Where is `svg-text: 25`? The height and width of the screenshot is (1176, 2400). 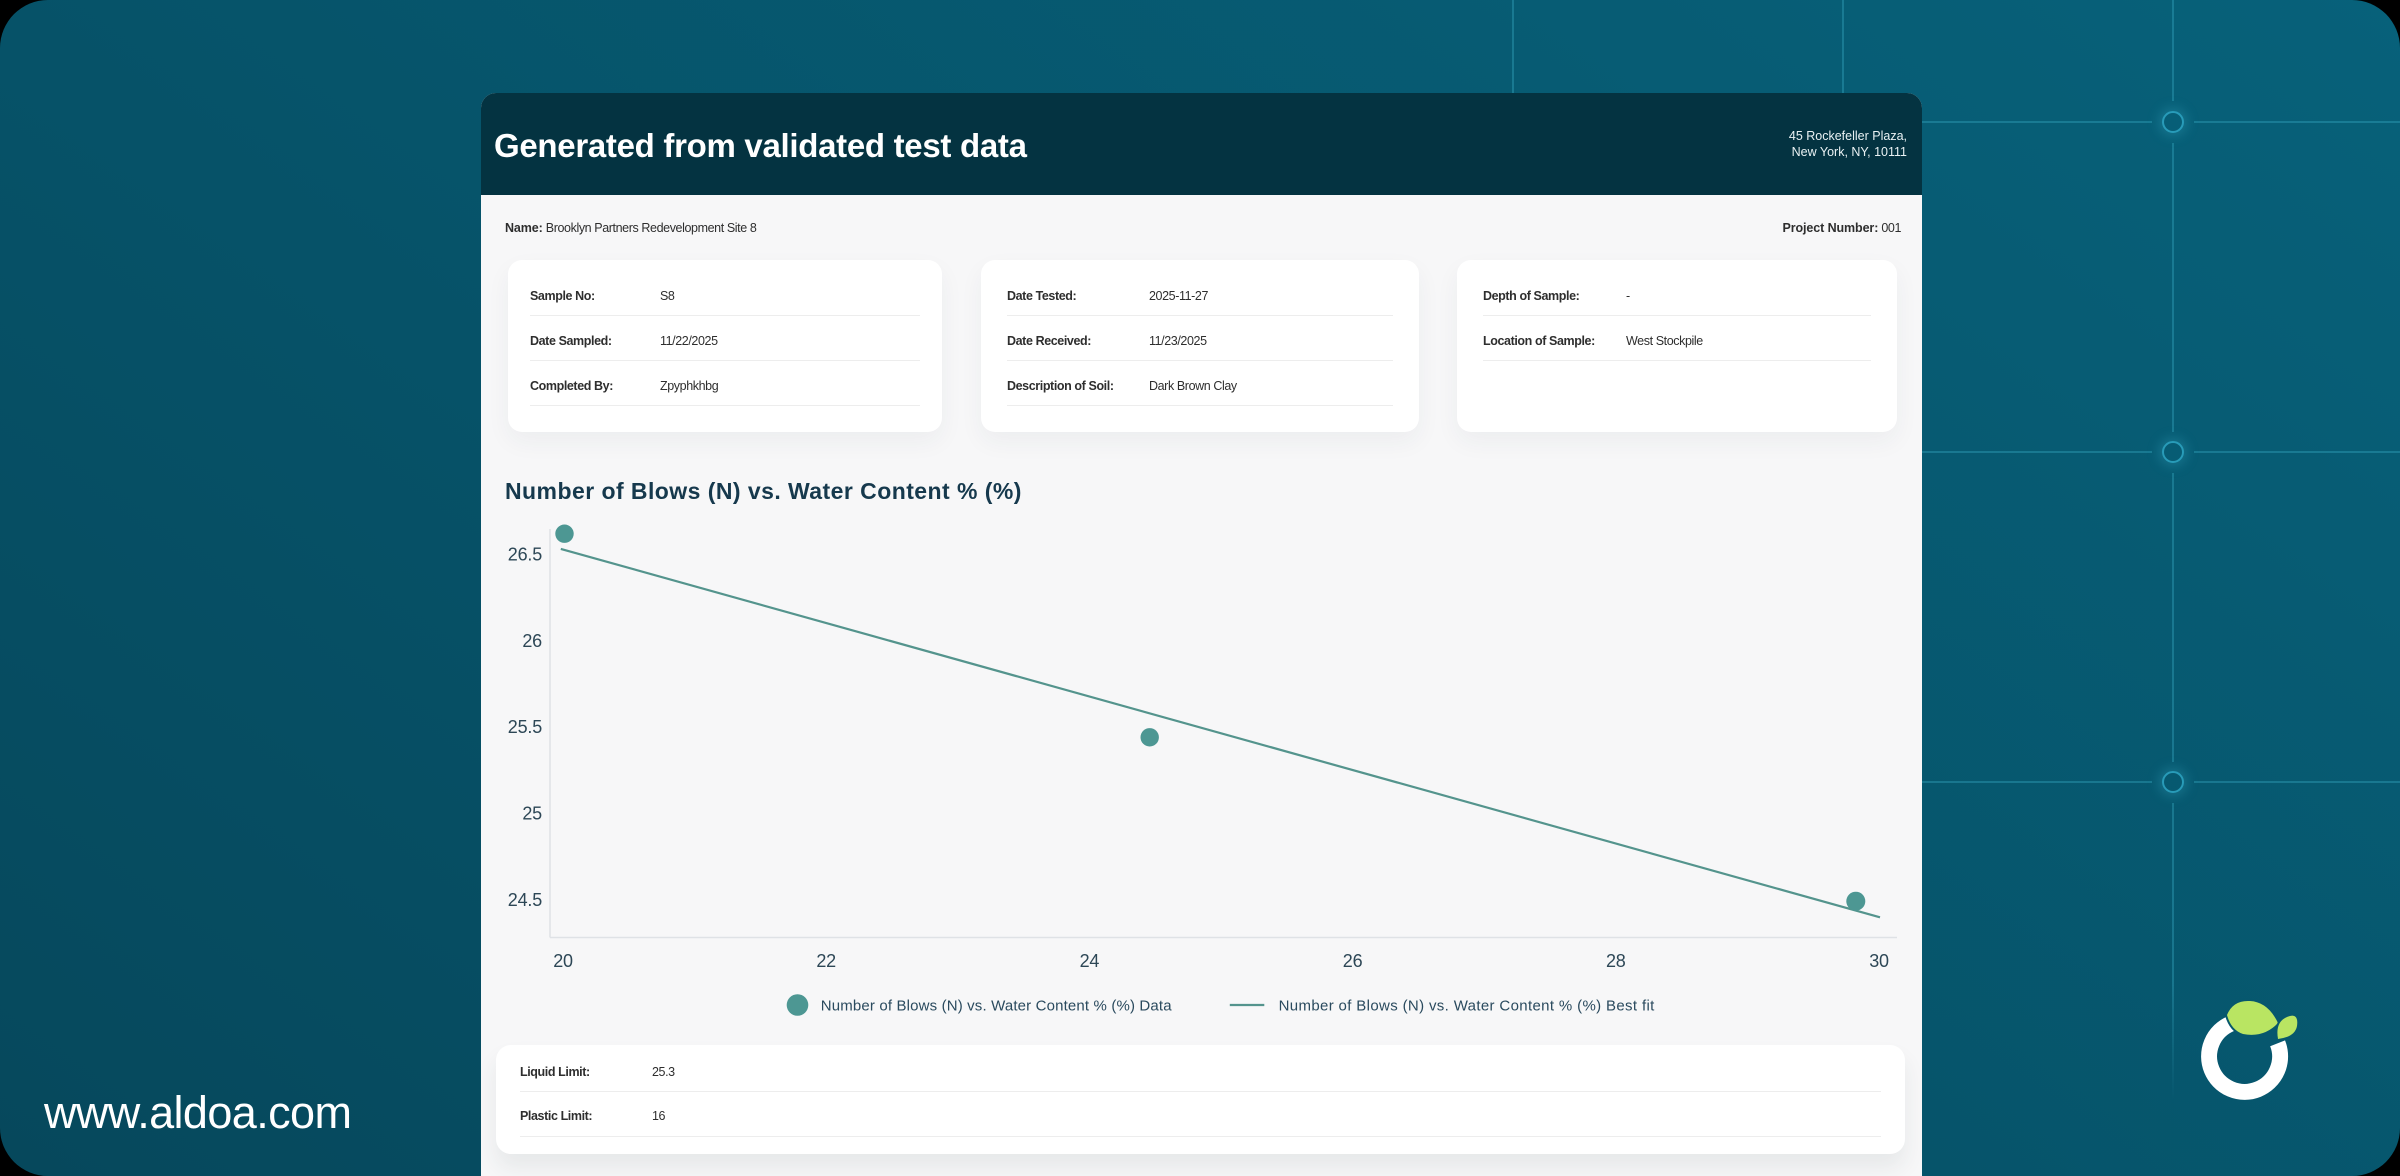
svg-text: 25 is located at coordinates (532, 814).